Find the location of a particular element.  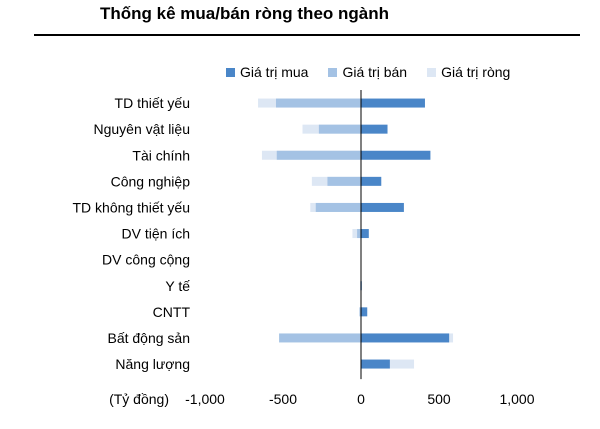

bar-gia-tri-mua-td-khong-thiet-yeu is located at coordinates (382, 207).